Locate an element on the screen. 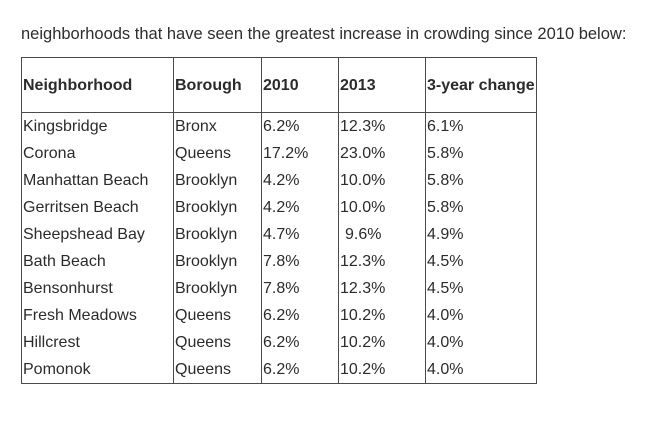 The height and width of the screenshot is (426, 666). table-row: Sheepshead Bay Brooklyn 4.7% 9.6% 4.9% is located at coordinates (279, 234).